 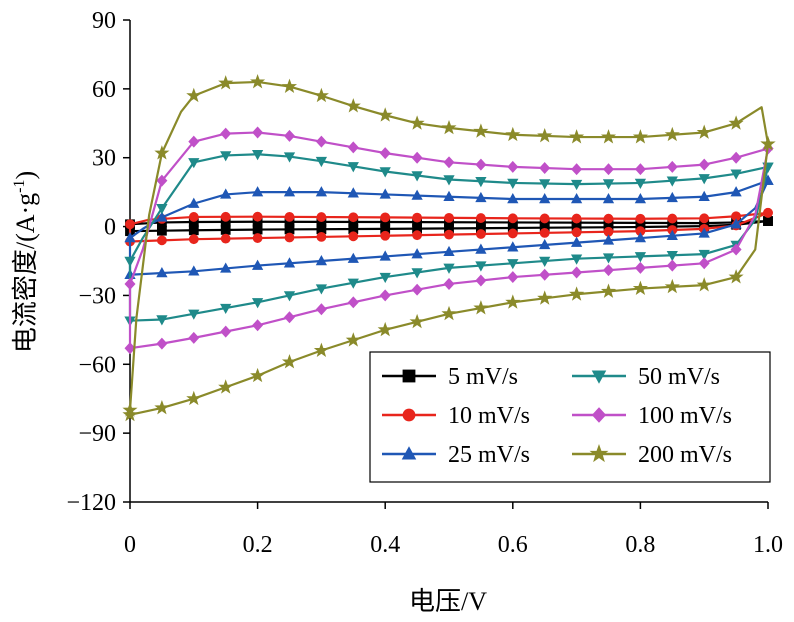 What do you see at coordinates (25, 273) in the screenshot?
I see `y-axis-title-main: 电流密度/(A·g` at bounding box center [25, 273].